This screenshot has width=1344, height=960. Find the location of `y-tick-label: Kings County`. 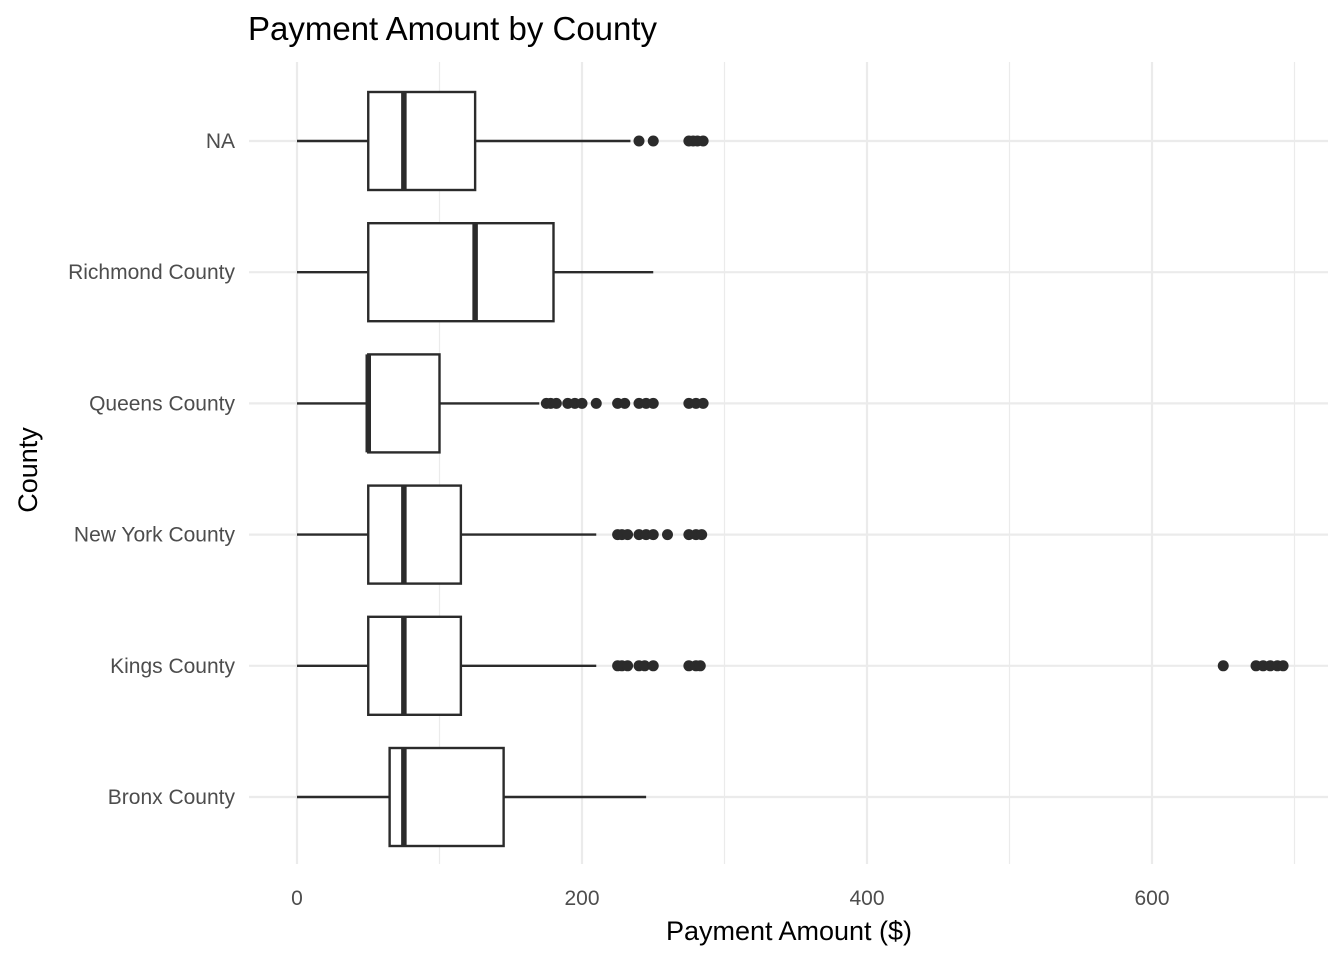

y-tick-label: Kings County is located at coordinates (172, 666).